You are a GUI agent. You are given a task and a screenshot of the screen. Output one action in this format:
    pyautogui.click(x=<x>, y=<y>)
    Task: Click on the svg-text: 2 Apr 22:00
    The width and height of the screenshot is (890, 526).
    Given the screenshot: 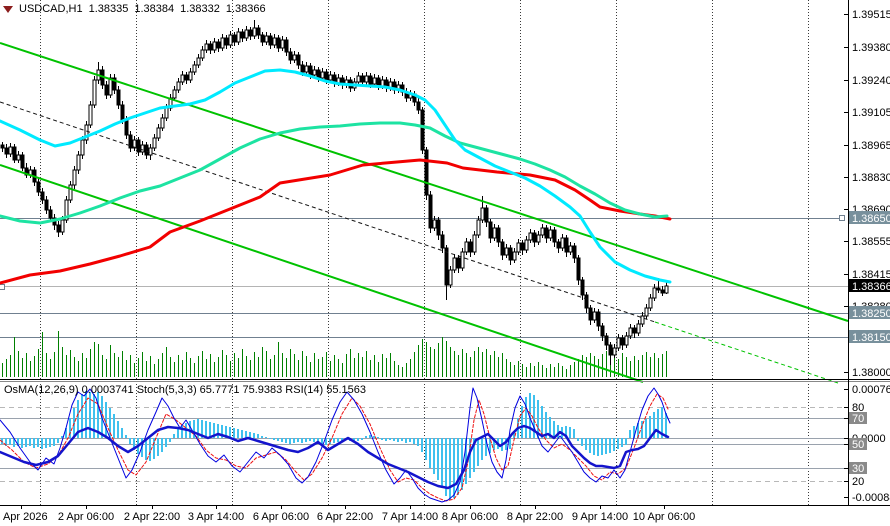 What is the action you would take?
    pyautogui.click(x=152, y=517)
    